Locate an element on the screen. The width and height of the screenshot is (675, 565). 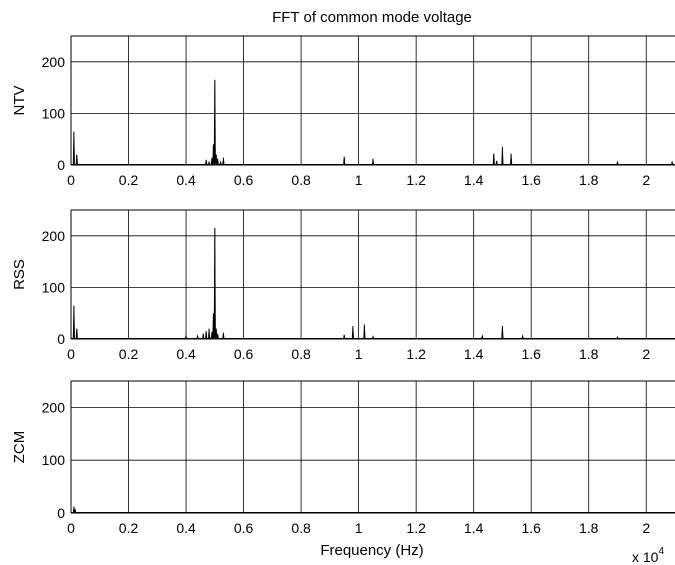
x-multiplier-exponent: 4 is located at coordinates (661, 551).